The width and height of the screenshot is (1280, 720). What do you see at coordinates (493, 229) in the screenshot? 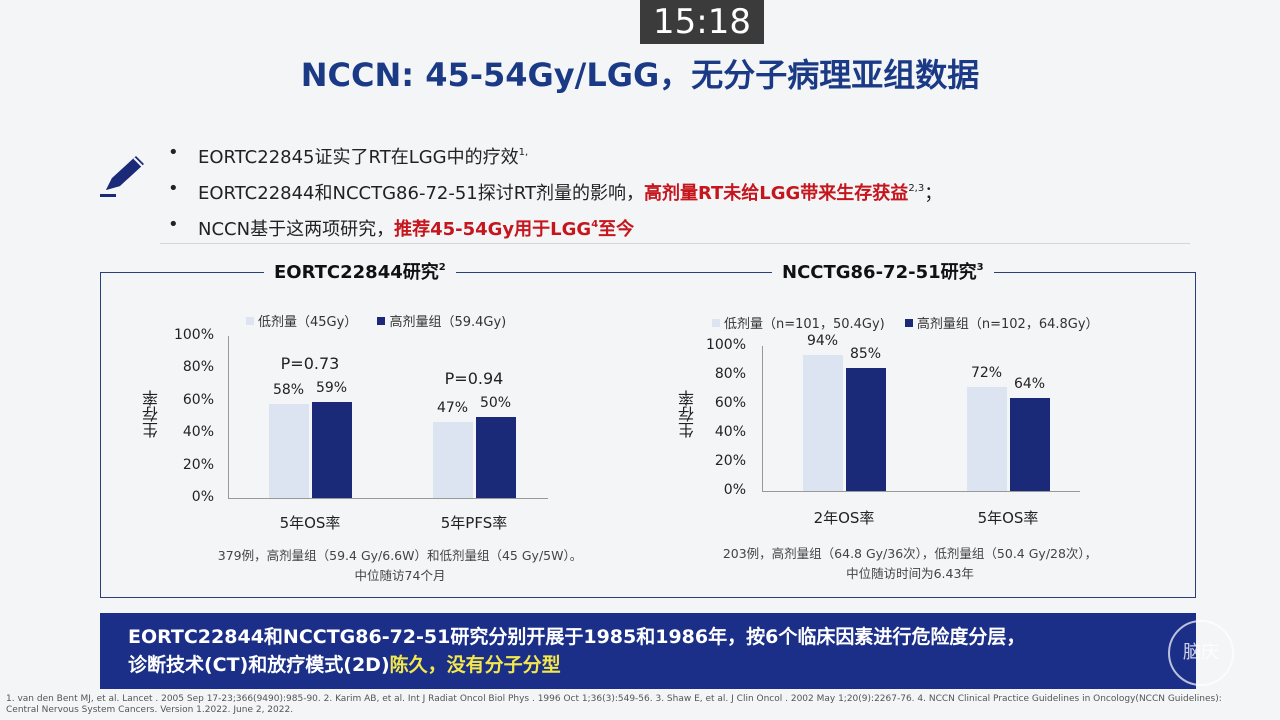
I see `highlight-text: 推荐45-54Gy用于LGG` at bounding box center [493, 229].